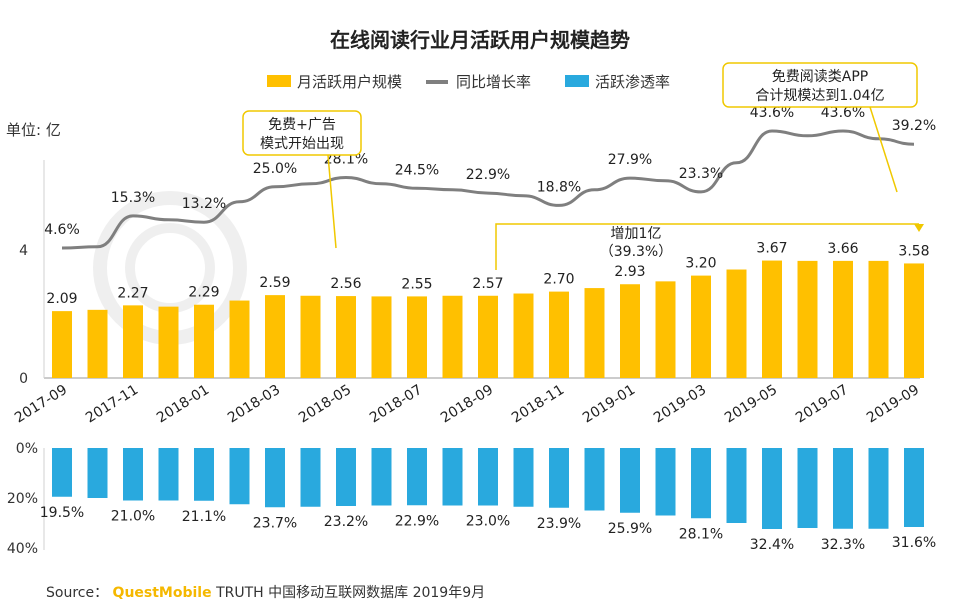 The height and width of the screenshot is (616, 960). Describe the element at coordinates (61, 299) in the screenshot. I see `mau-value-label: 2.09` at that location.